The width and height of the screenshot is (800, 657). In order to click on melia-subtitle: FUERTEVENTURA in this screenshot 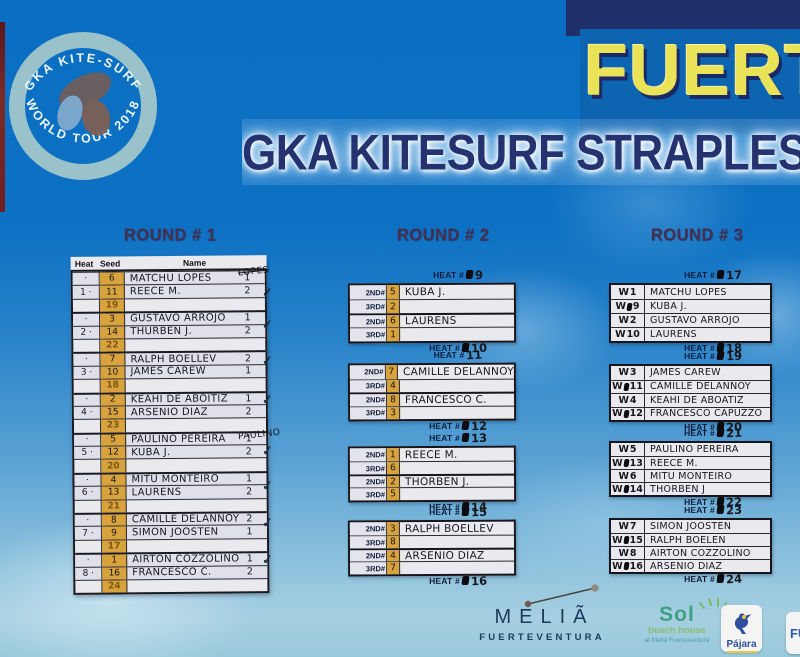, I will do `click(542, 637)`.